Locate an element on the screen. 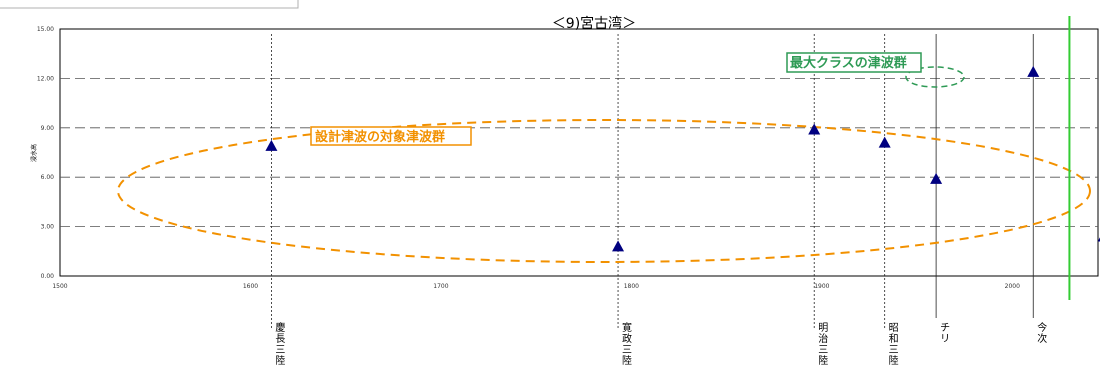 Image resolution: width=1100 pixels, height=372 pixels. max-class-label-box is located at coordinates (854, 62).